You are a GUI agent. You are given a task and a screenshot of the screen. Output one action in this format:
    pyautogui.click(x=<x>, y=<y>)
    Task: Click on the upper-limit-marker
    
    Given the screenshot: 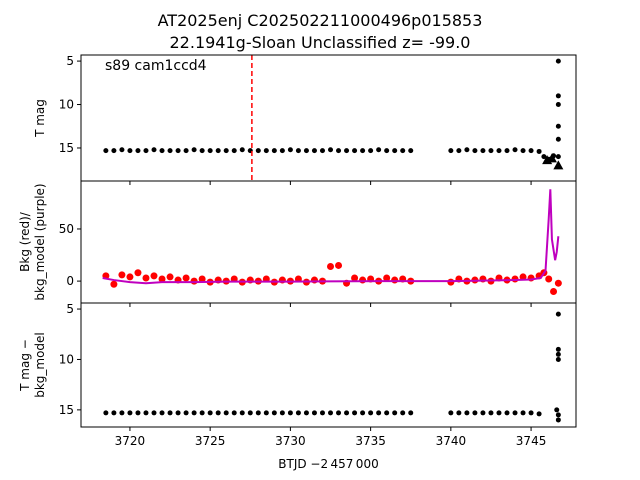 What is the action you would take?
    pyautogui.click(x=551, y=158)
    